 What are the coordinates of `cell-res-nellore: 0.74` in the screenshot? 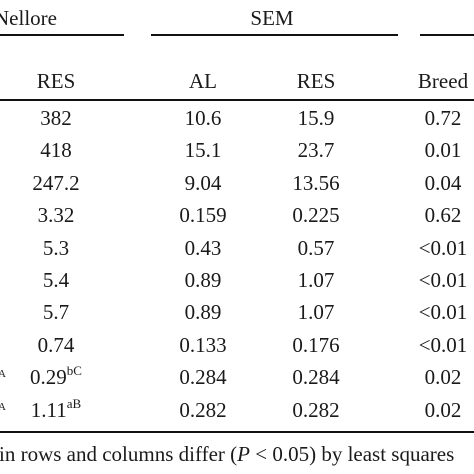 It's located at (56, 345).